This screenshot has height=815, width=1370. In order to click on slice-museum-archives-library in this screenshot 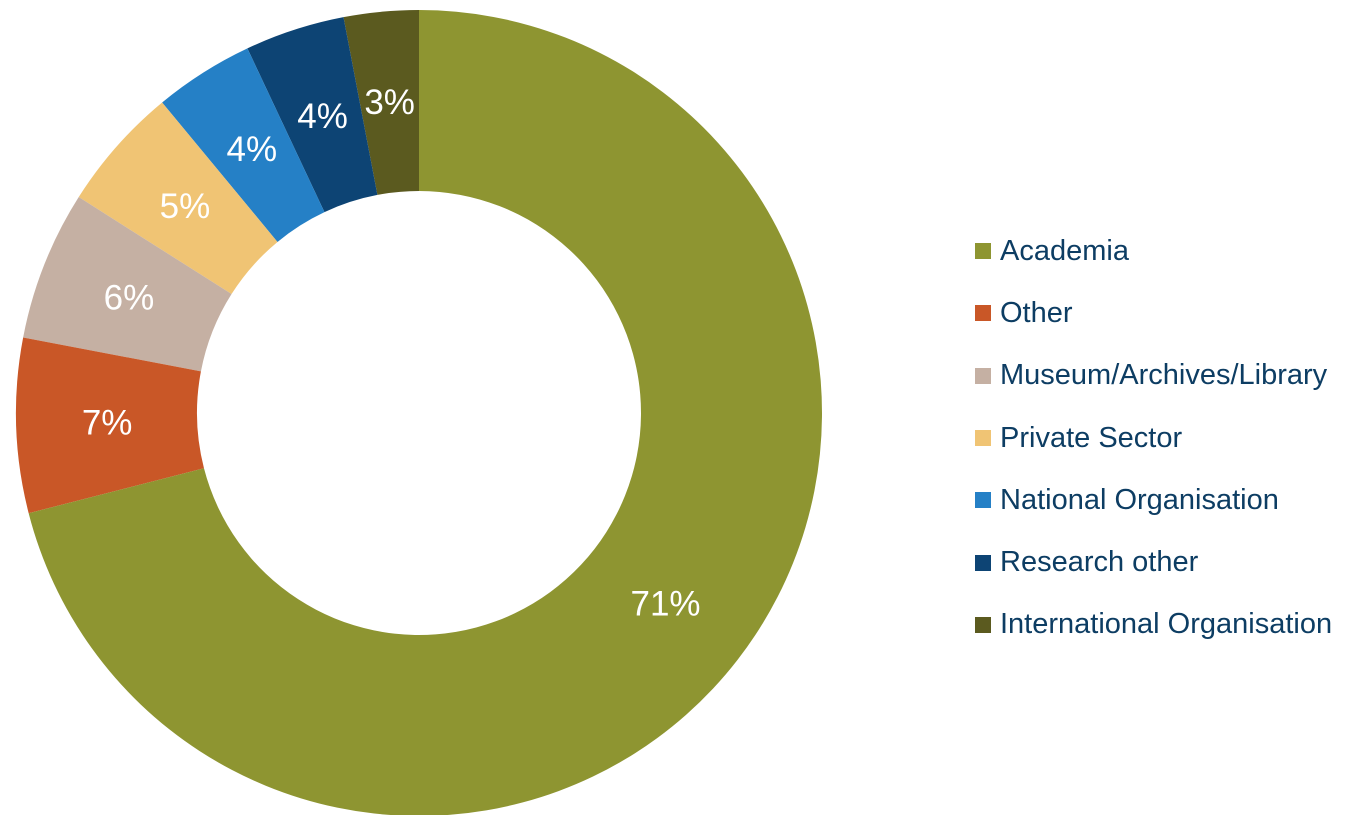, I will do `click(127, 284)`.